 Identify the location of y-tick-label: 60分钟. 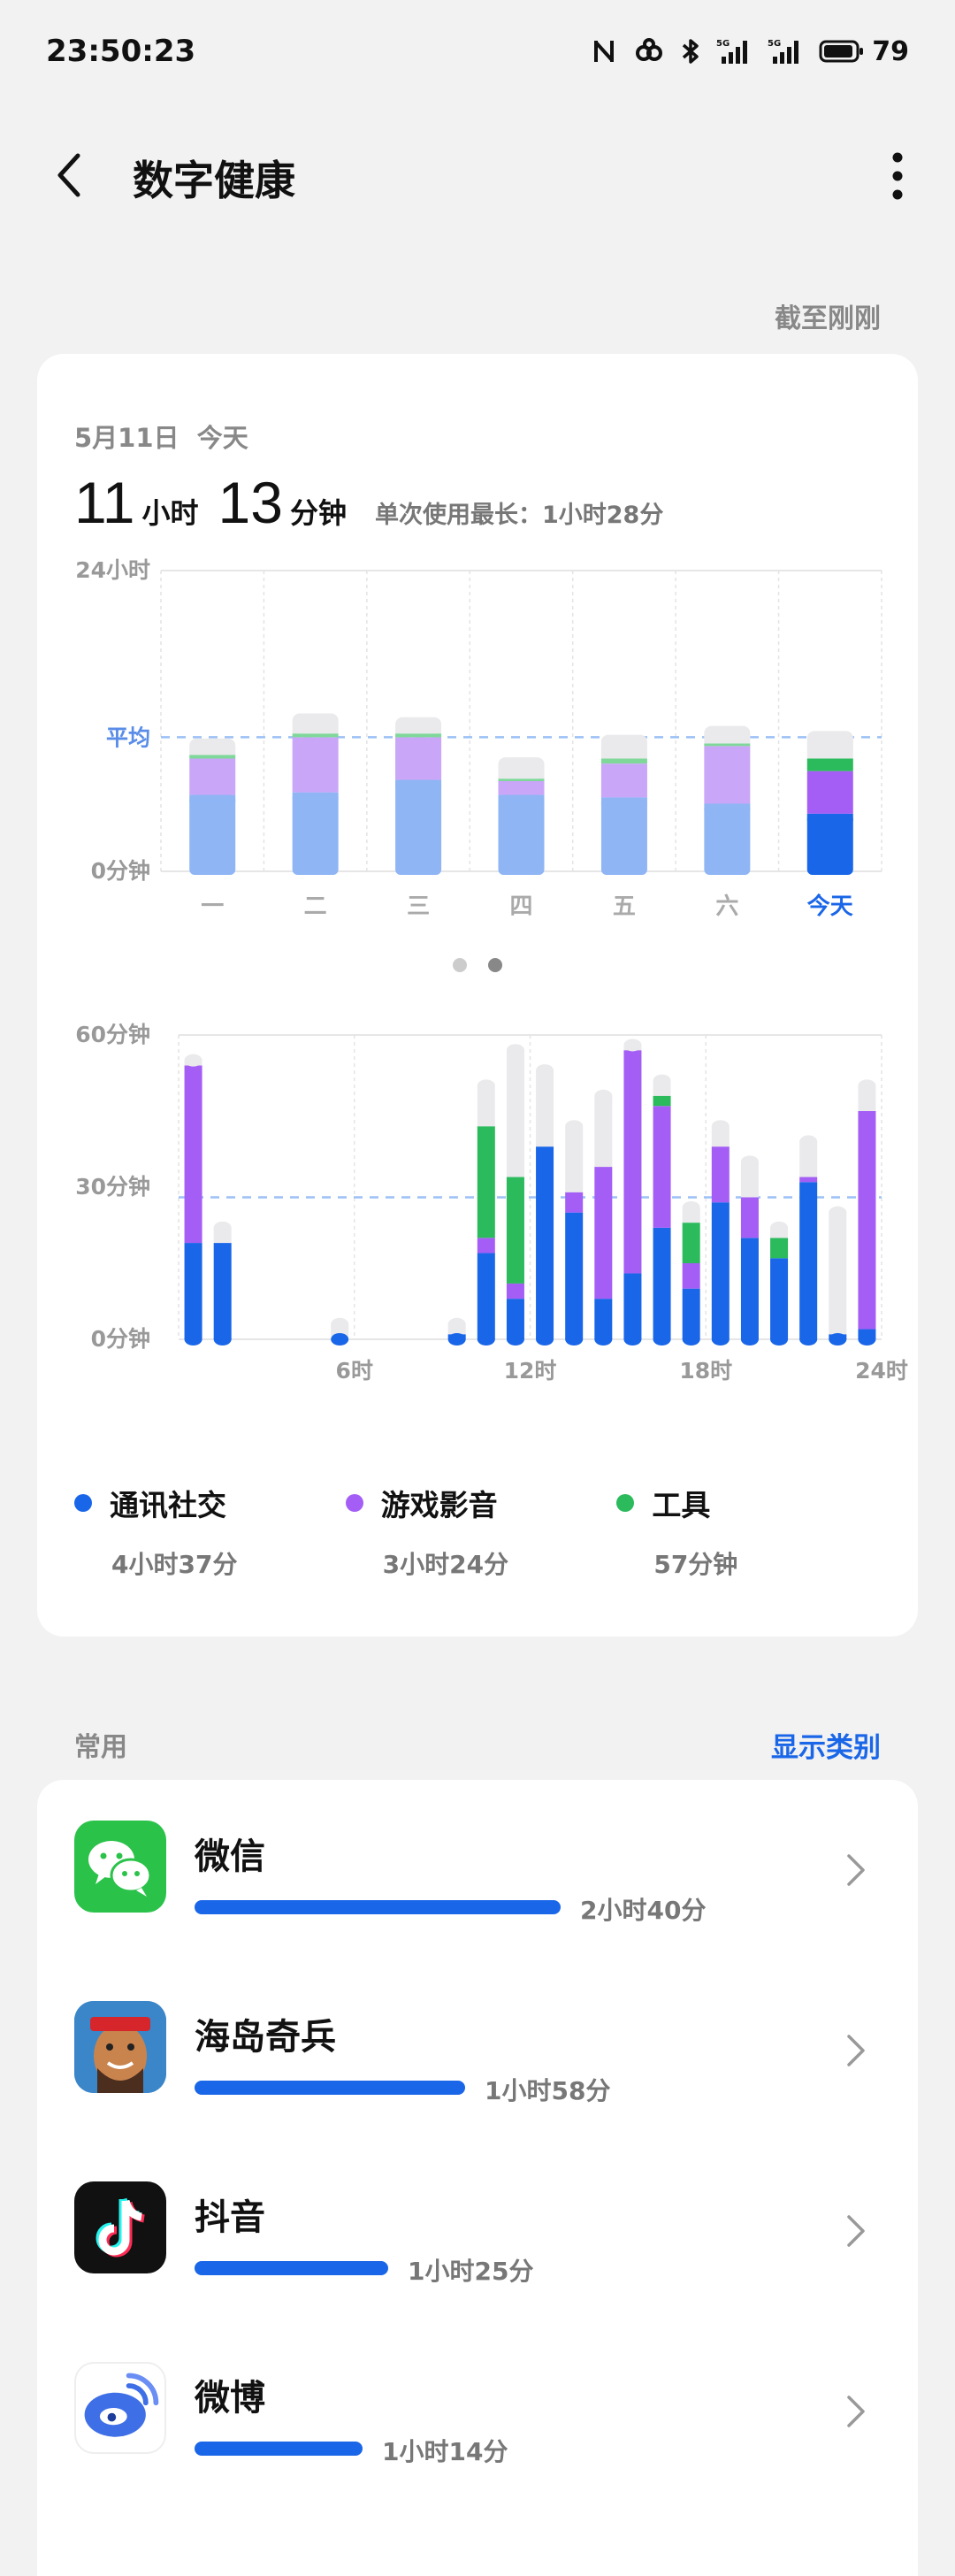
(113, 1034).